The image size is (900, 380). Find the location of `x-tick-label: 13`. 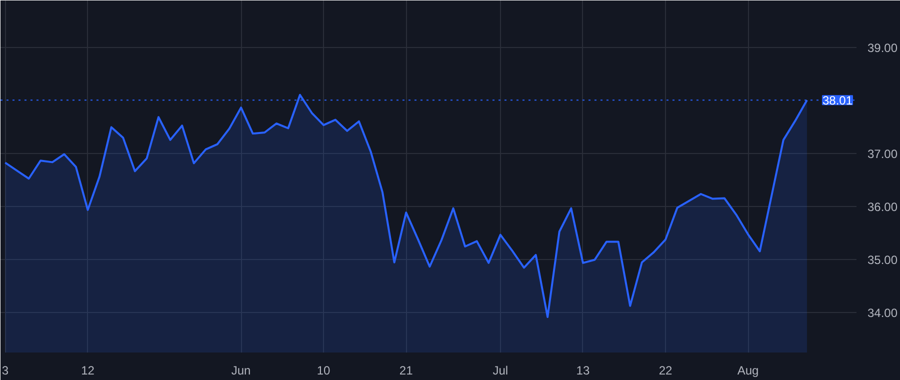

x-tick-label: 13 is located at coordinates (583, 371).